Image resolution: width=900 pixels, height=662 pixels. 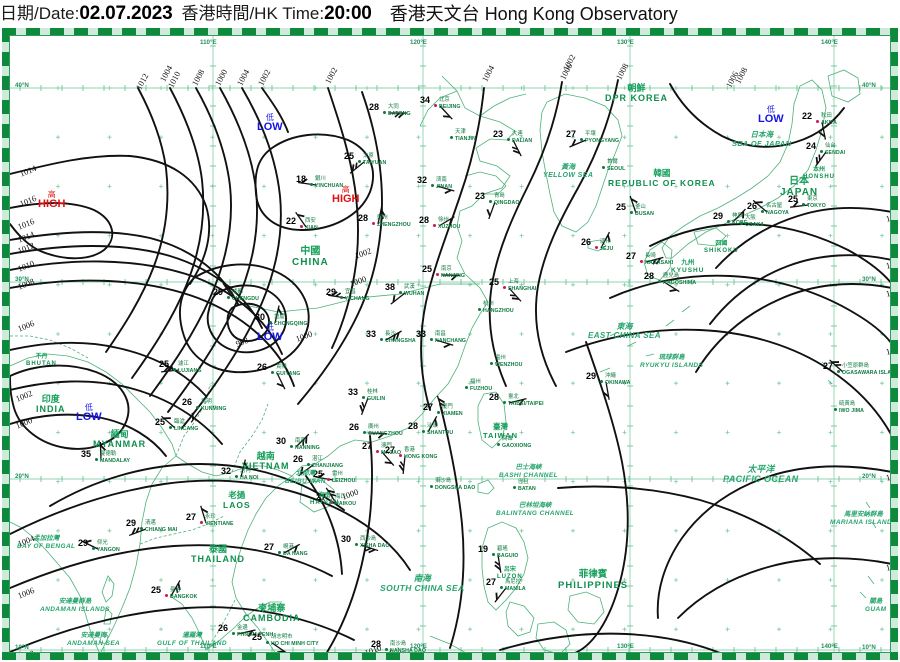 What do you see at coordinates (894, 344) in the screenshot?
I see `chart-border-right` at bounding box center [894, 344].